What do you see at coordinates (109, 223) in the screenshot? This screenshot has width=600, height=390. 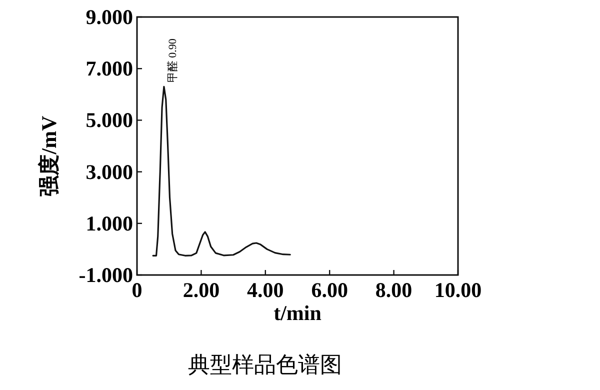 I see `y-tick-label: 1.000` at bounding box center [109, 223].